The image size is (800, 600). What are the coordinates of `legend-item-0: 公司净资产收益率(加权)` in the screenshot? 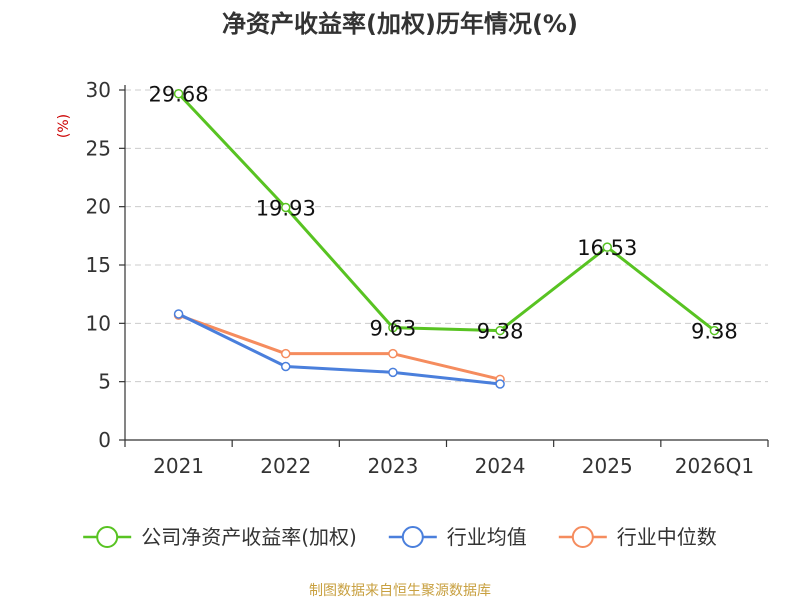 It's located at (220, 537).